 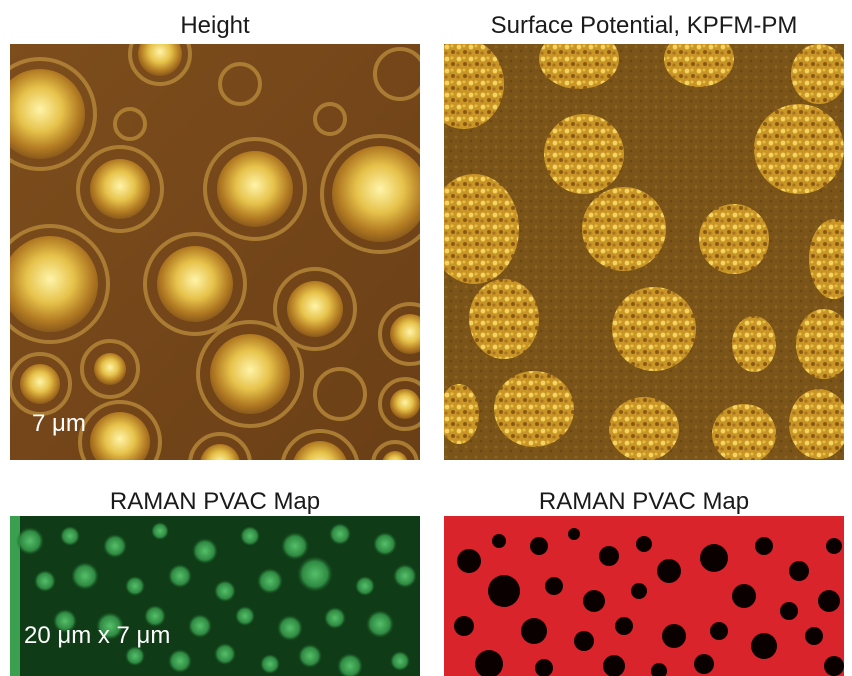 What do you see at coordinates (97, 635) in the screenshot?
I see `raman-scale-bar-label: 20 μm x 7 μm` at bounding box center [97, 635].